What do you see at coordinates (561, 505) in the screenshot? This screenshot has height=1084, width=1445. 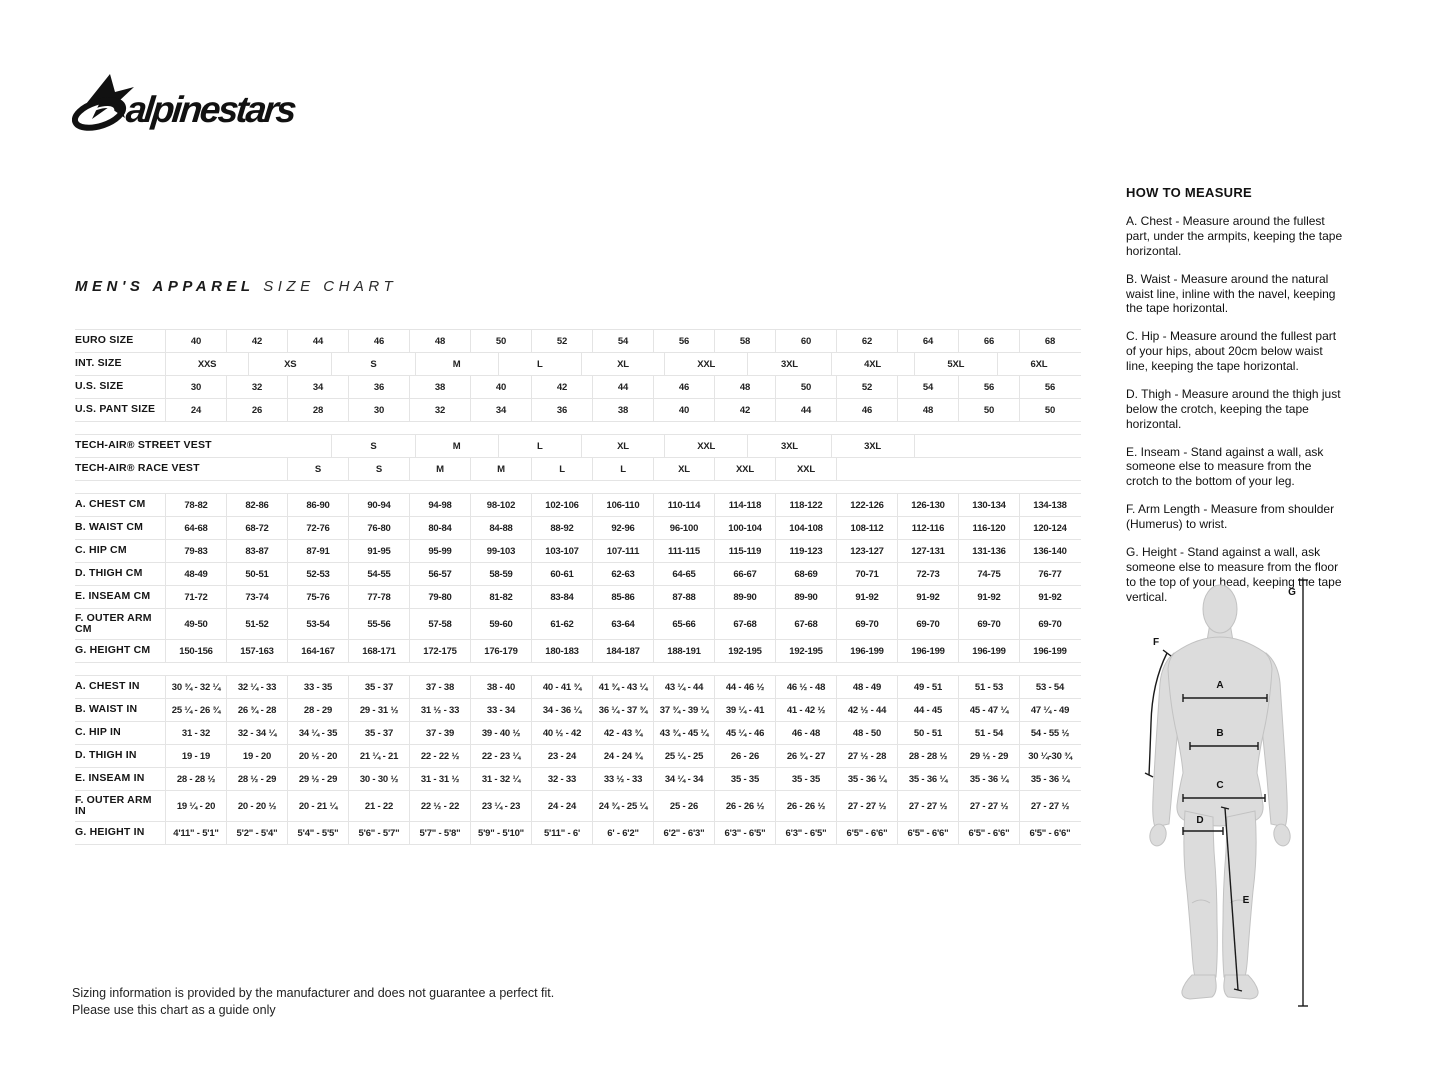 I see `size-cell: 102-106` at bounding box center [561, 505].